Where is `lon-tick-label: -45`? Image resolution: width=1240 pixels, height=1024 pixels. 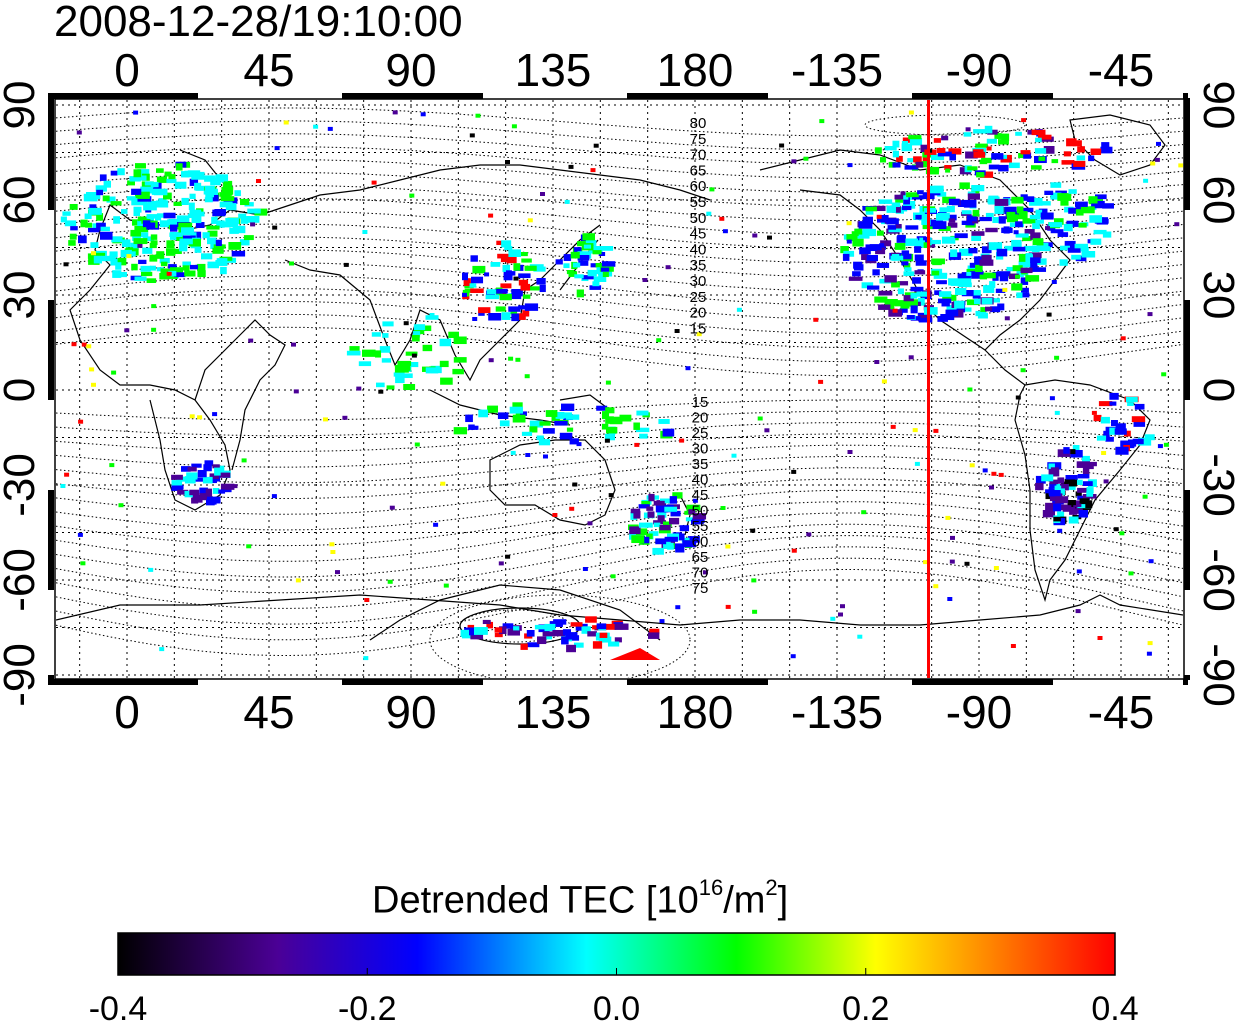
lon-tick-label: -45 is located at coordinates (1121, 712).